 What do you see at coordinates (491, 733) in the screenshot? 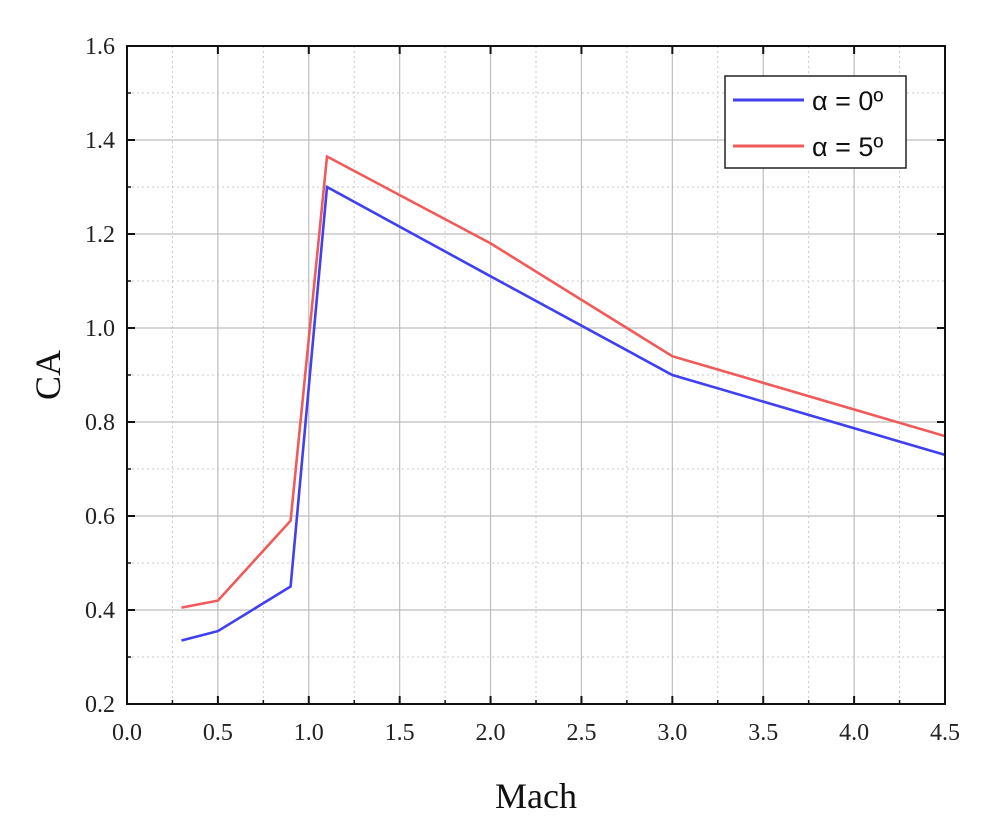
I see `x-tick-label: 2.0` at bounding box center [491, 733].